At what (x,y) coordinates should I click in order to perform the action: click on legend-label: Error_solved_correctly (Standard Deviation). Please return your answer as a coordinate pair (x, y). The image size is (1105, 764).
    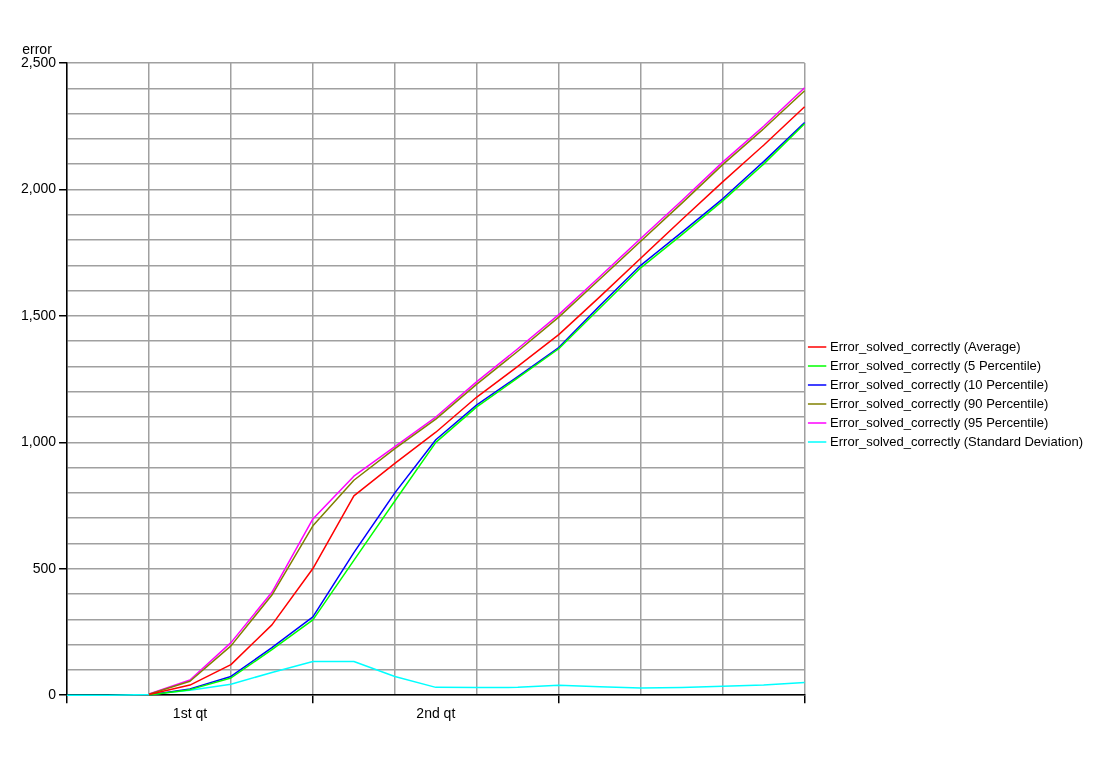
    Looking at the image, I should click on (957, 441).